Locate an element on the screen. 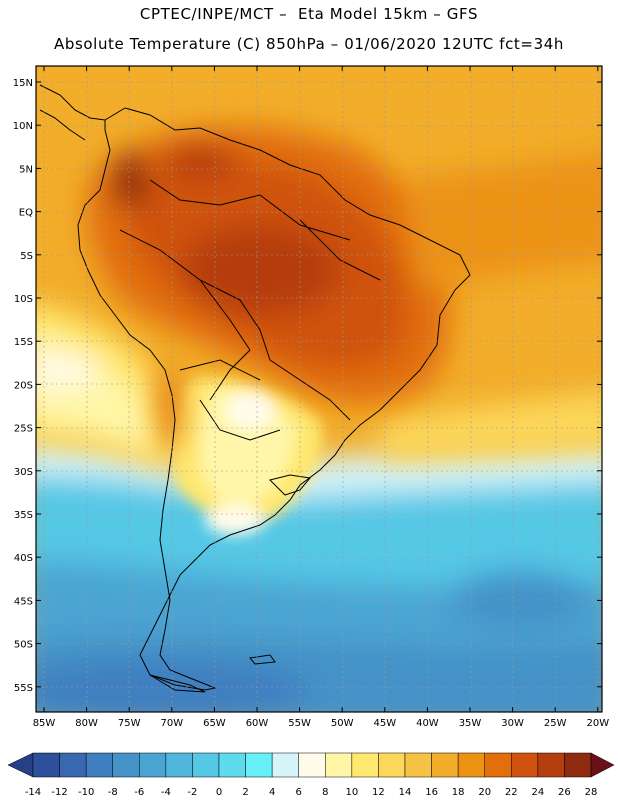 This screenshot has height=800, width=618. lon-label: 85W is located at coordinates (44, 723).